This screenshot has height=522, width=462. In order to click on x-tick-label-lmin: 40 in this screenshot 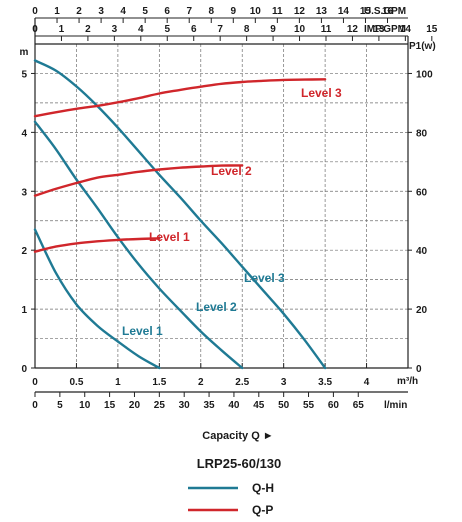, I will do `click(234, 405)`.